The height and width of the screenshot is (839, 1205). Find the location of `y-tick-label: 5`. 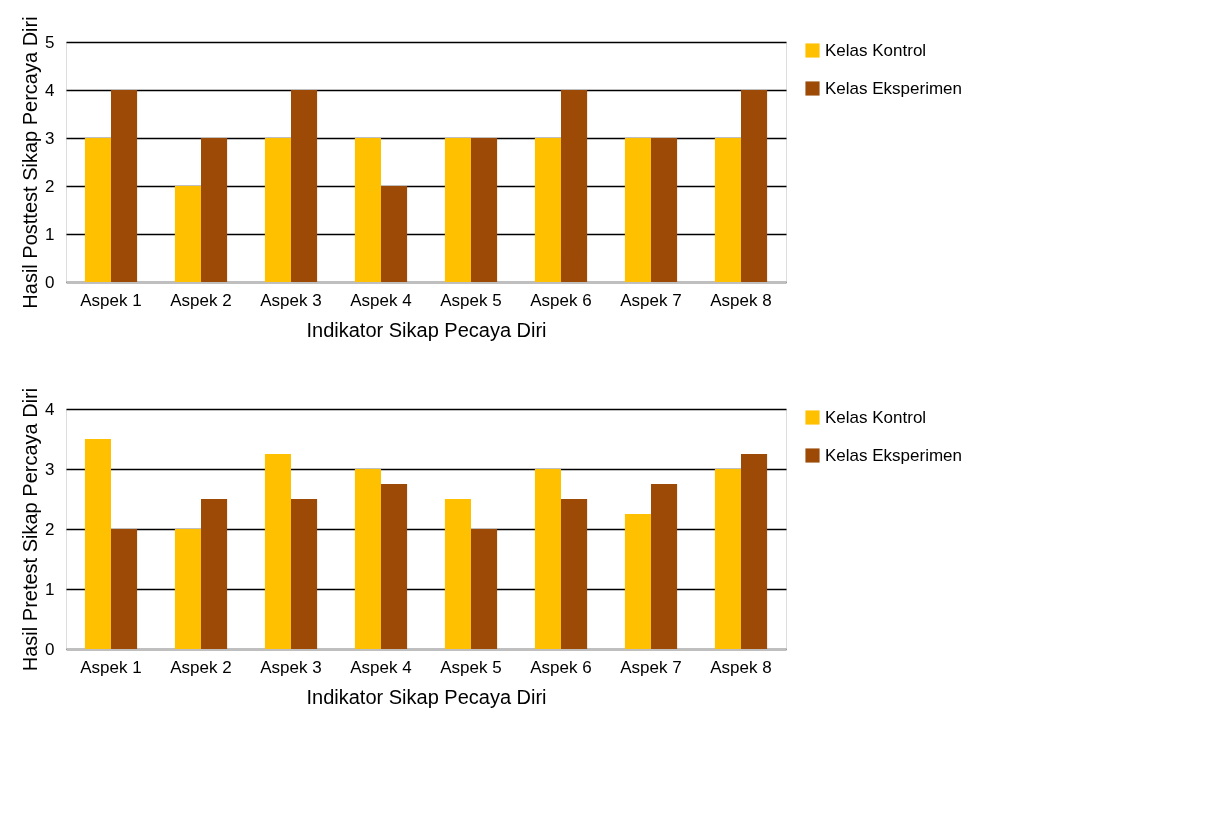

y-tick-label: 5 is located at coordinates (50, 42).